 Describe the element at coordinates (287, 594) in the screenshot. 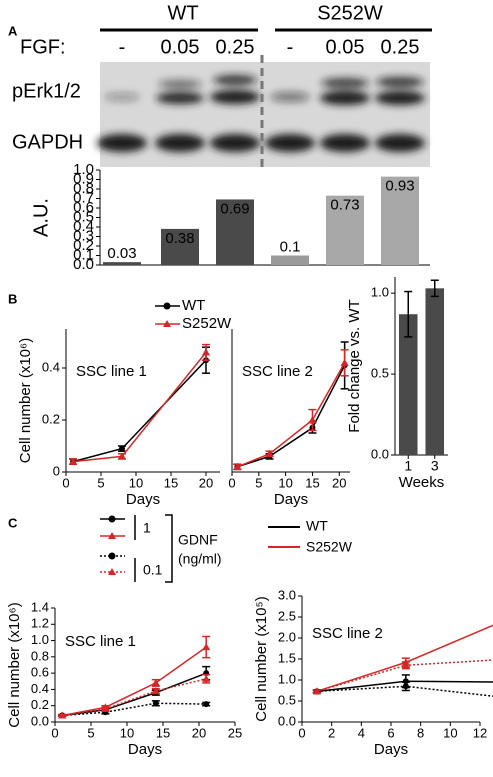

I see `y-tick-label: 3.0` at that location.